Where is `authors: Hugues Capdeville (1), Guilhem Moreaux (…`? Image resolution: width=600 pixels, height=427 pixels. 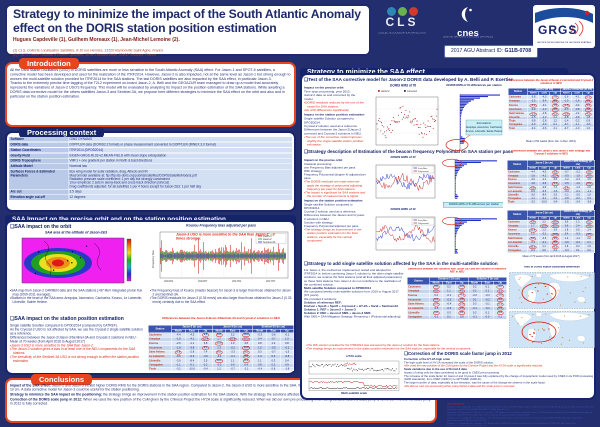
authors: Hugues Capdeville (1), Guilhem Moreaux (… is located at coordinates (96, 39).